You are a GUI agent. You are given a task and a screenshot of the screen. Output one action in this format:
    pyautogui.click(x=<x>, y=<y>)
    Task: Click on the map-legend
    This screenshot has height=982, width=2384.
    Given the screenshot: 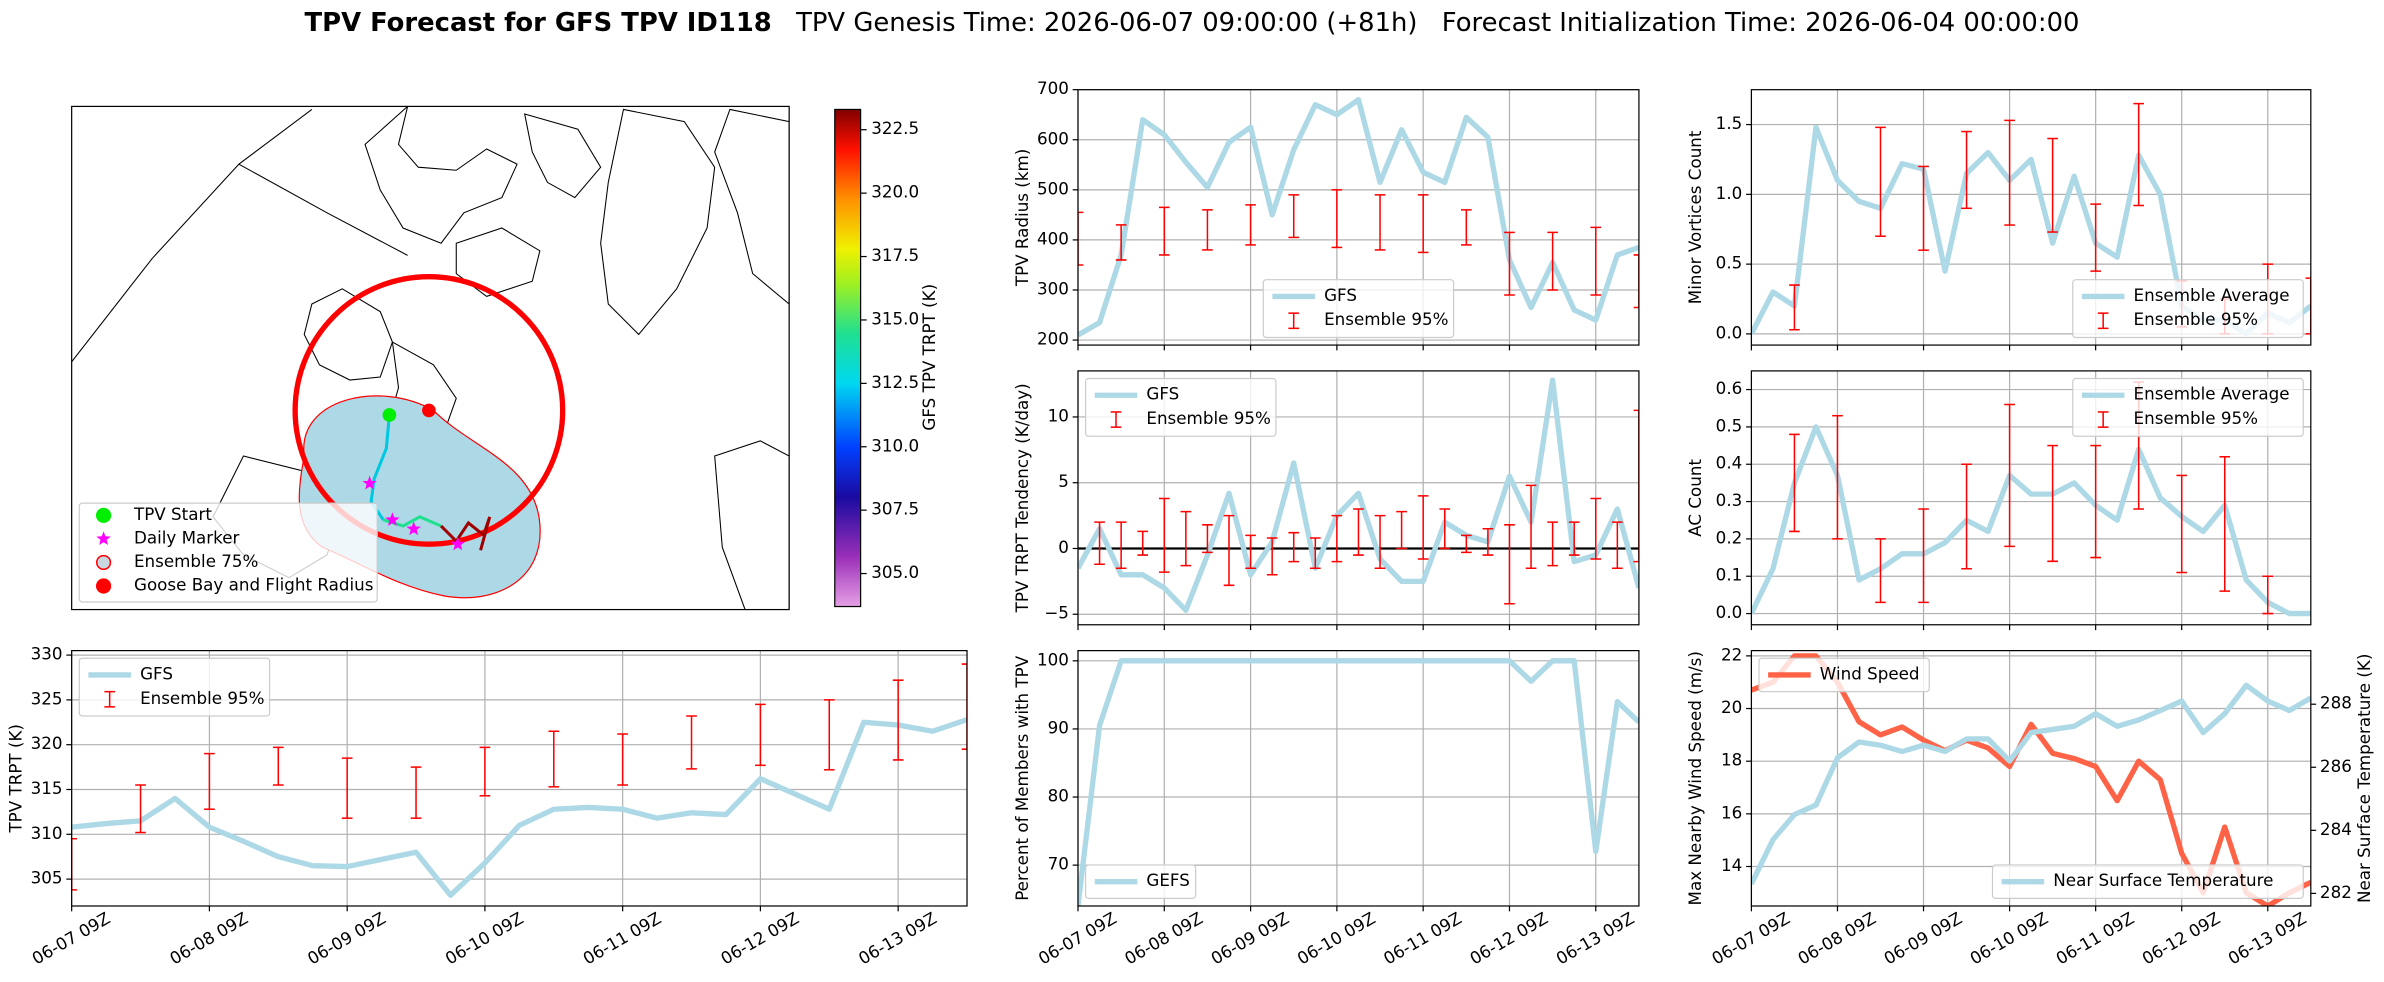 What is the action you would take?
    pyautogui.click(x=228, y=552)
    